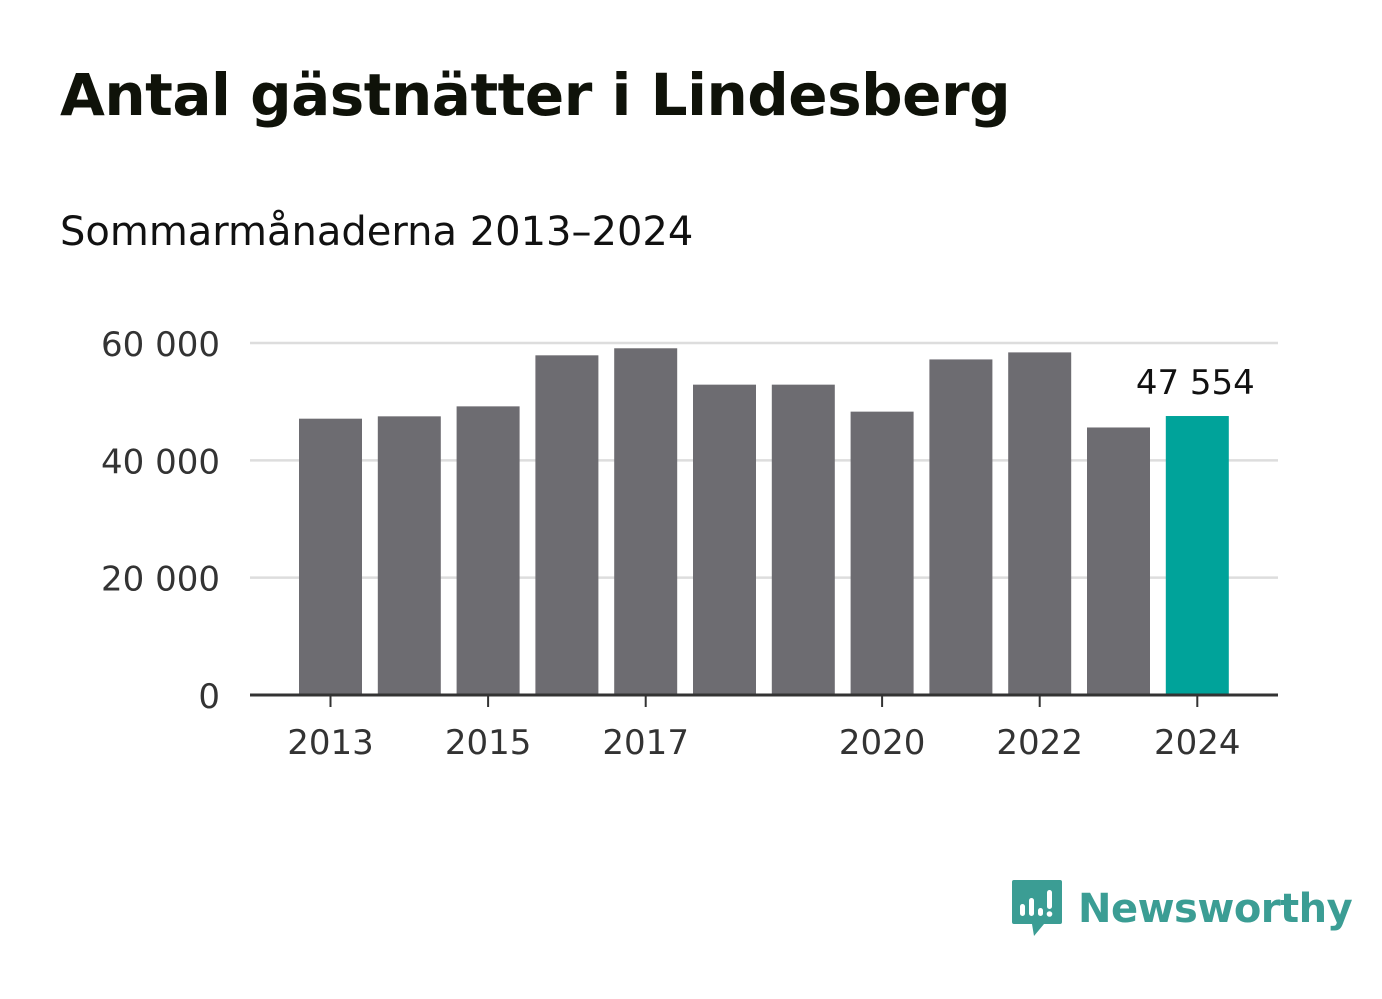 The height and width of the screenshot is (999, 1382). What do you see at coordinates (764, 700) in the screenshot?
I see `axes` at bounding box center [764, 700].